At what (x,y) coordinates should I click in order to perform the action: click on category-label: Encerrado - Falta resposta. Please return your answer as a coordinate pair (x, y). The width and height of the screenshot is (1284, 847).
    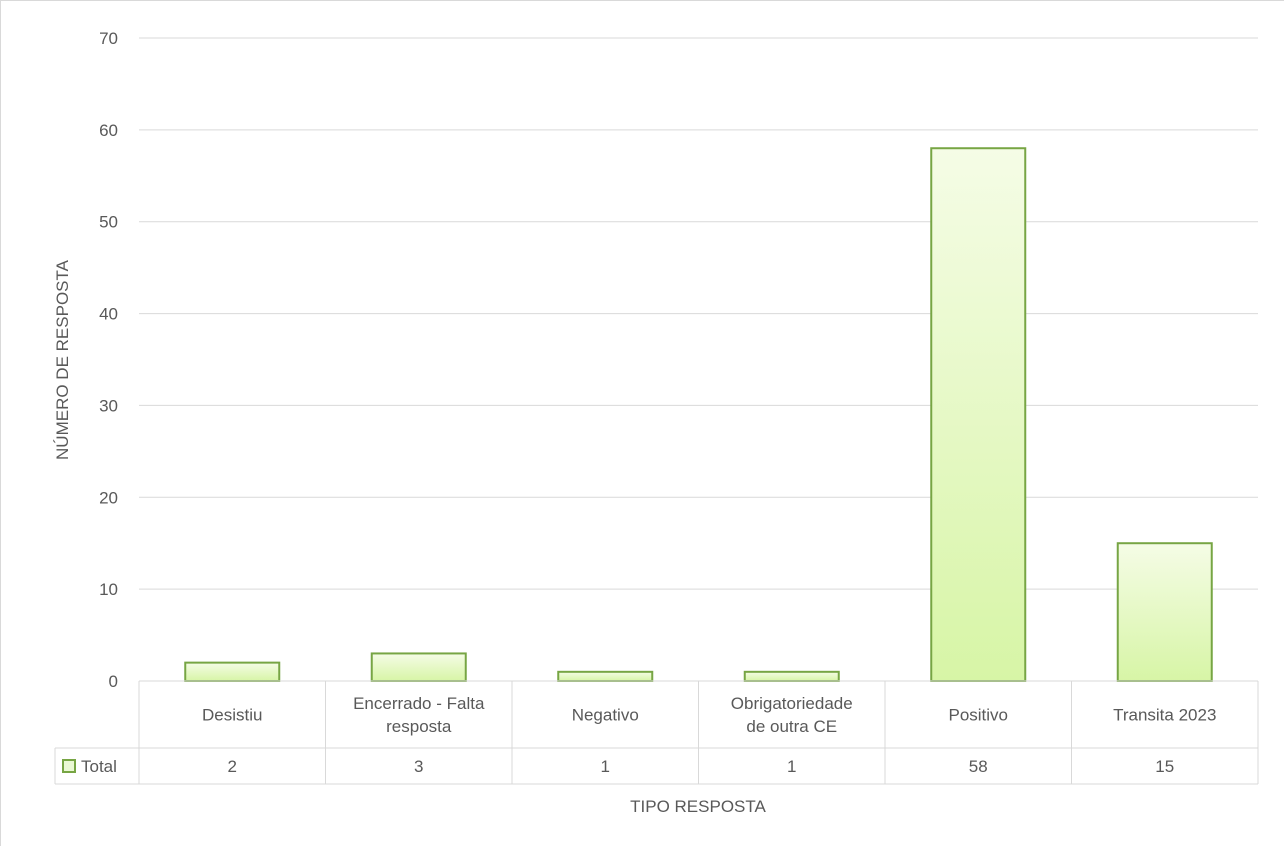
    Looking at the image, I should click on (419, 715).